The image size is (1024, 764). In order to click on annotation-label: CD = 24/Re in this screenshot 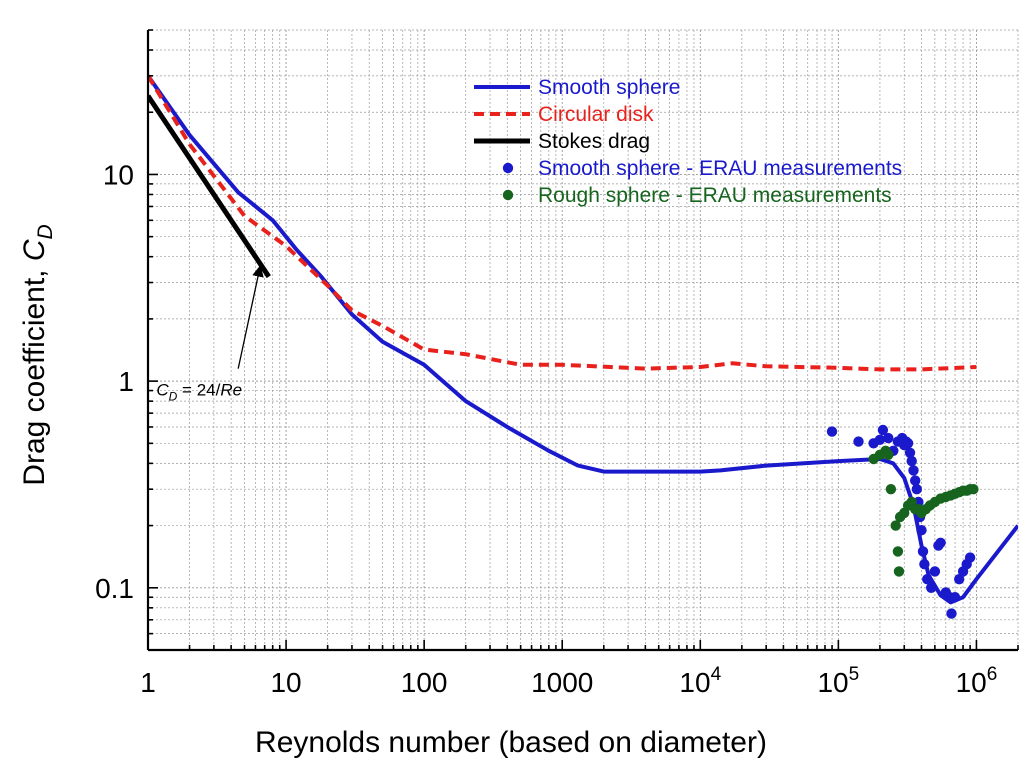, I will do `click(199, 392)`.